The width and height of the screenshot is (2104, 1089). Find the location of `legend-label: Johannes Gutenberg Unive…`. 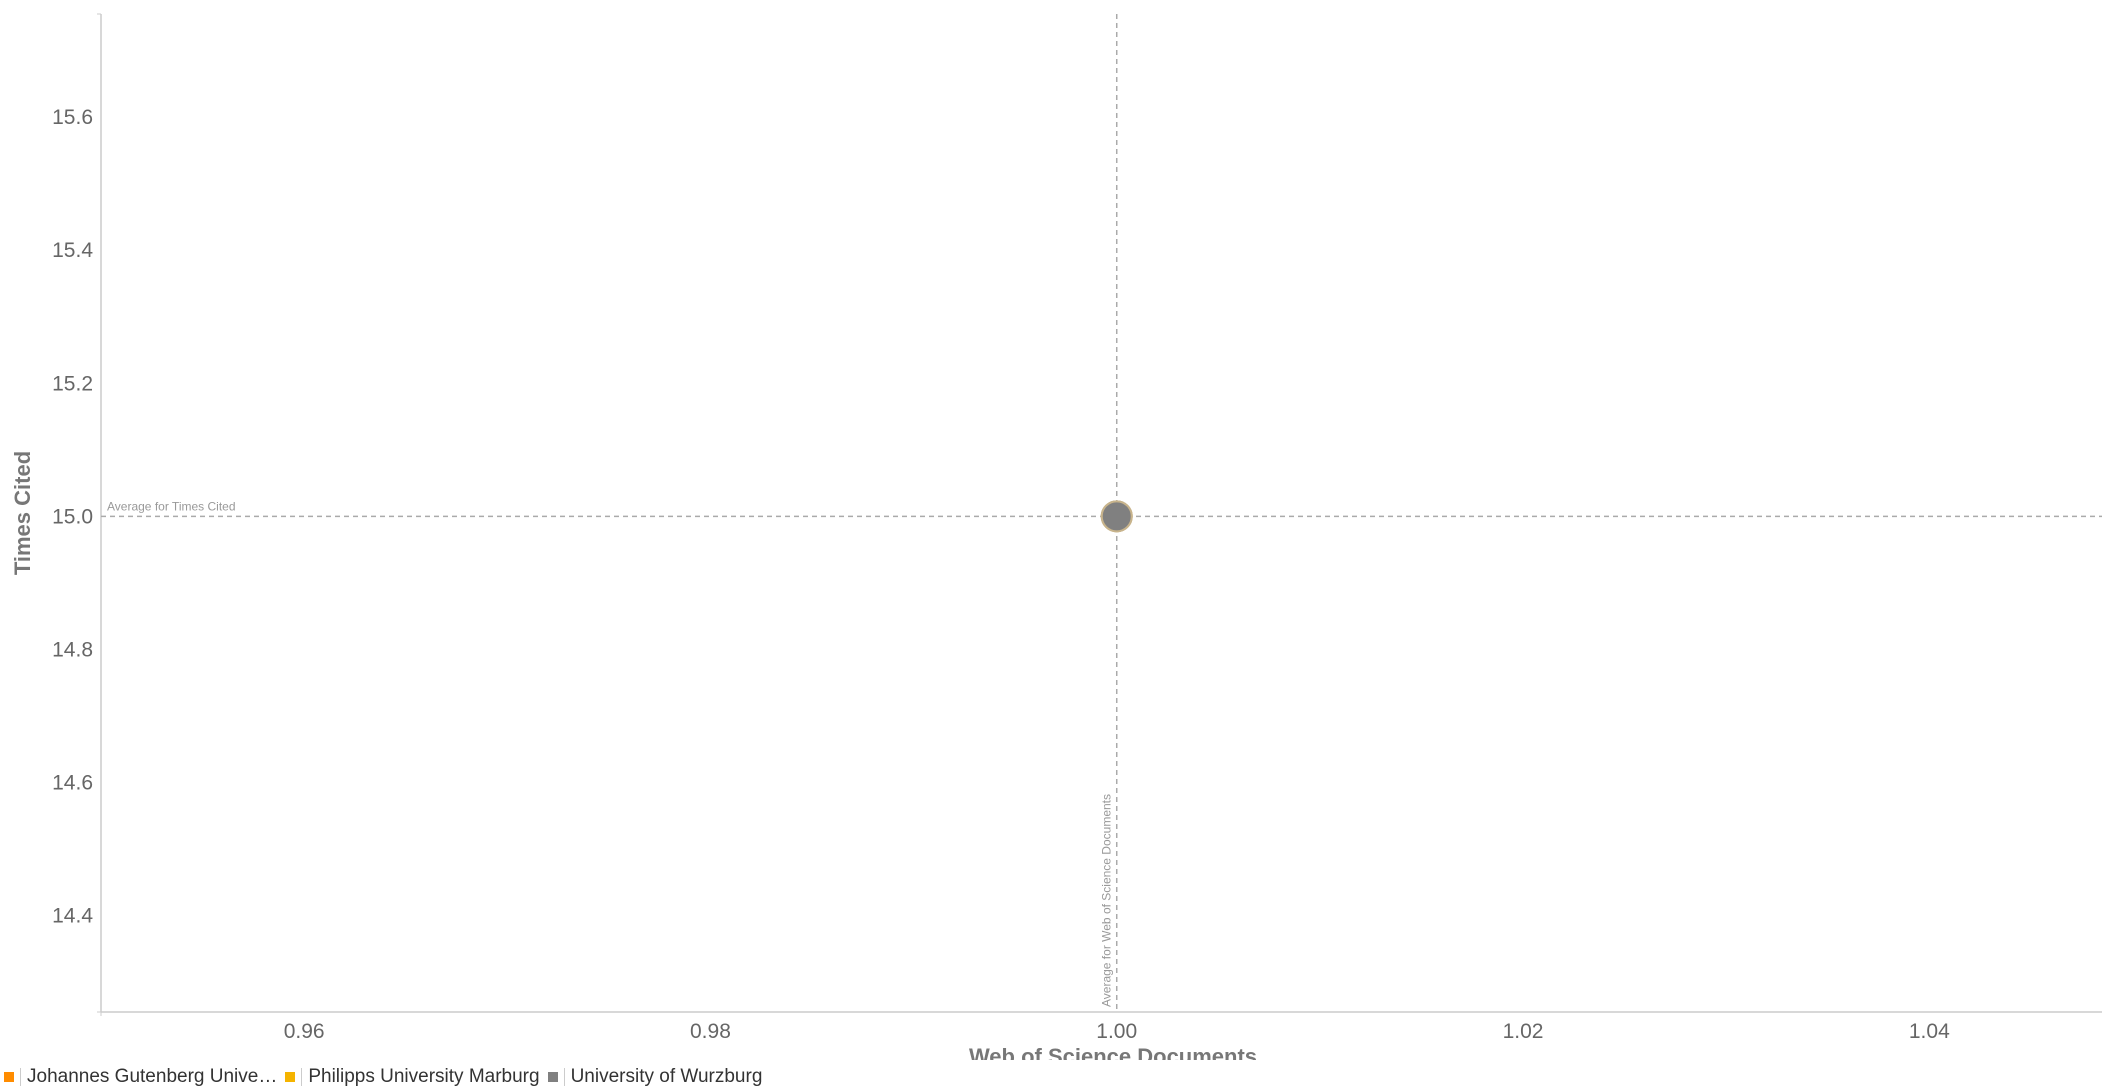

legend-label: Johannes Gutenberg Unive… is located at coordinates (152, 1076).